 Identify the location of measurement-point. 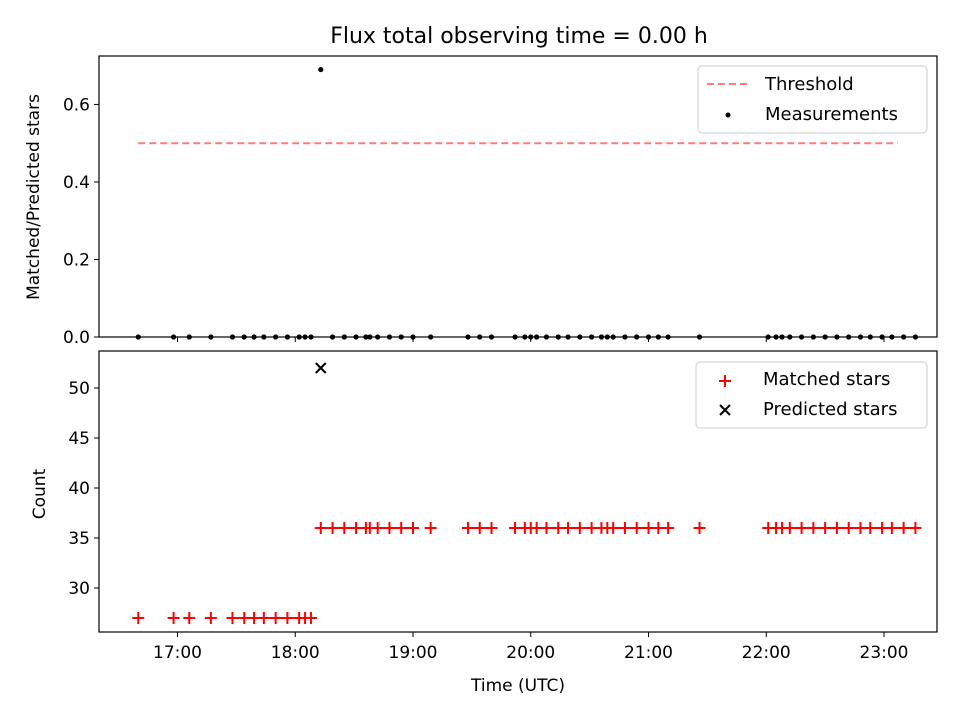
(321, 69).